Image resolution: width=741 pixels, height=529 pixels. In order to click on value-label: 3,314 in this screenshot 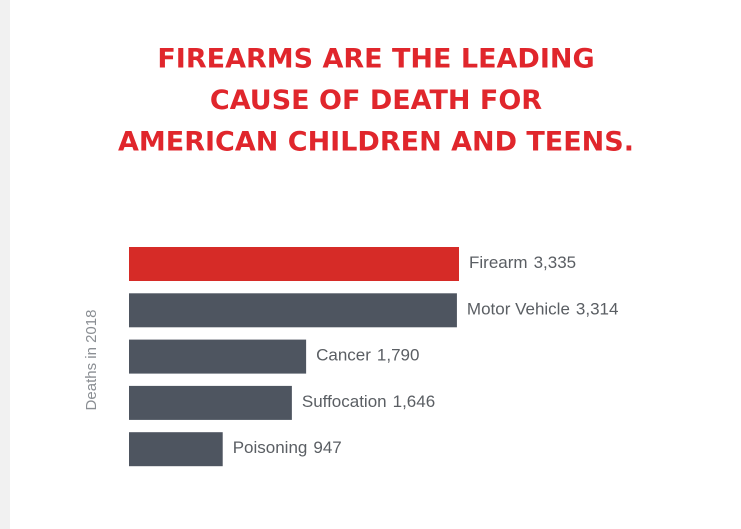, I will do `click(597, 309)`.